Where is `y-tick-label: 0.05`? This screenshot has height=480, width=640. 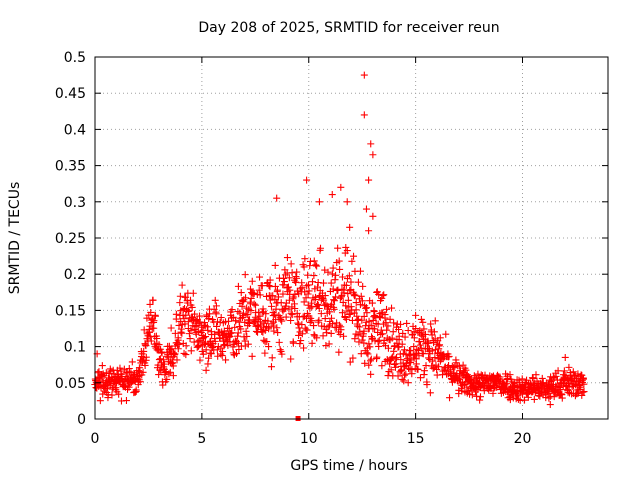
y-tick-label: 0.05 is located at coordinates (70, 384).